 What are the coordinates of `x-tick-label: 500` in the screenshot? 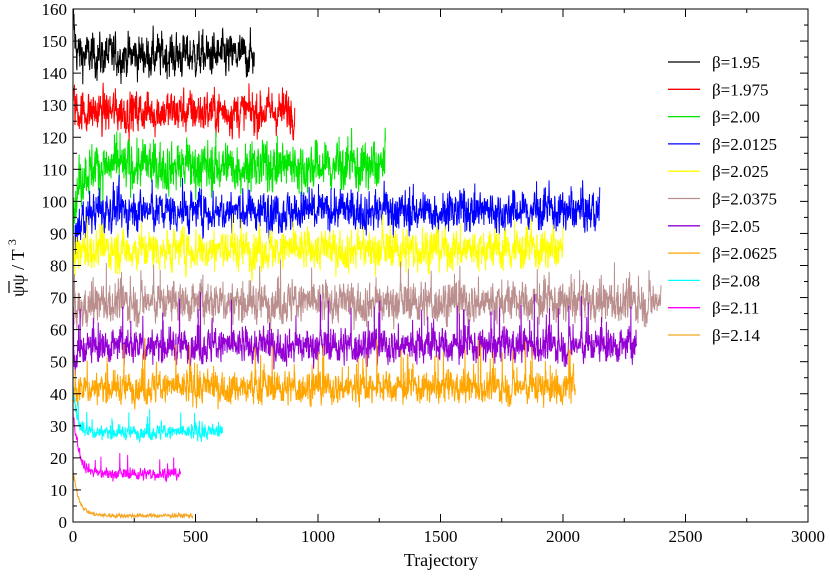 It's located at (196, 536).